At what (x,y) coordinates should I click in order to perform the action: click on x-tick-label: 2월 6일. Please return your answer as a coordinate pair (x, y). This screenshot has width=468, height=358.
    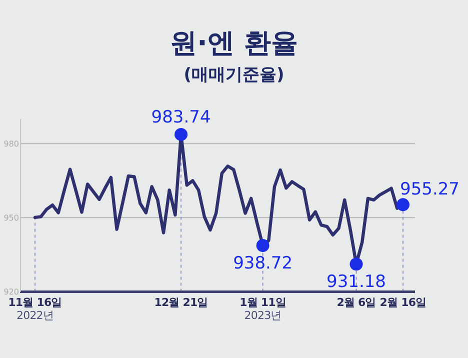
    Looking at the image, I should click on (356, 302).